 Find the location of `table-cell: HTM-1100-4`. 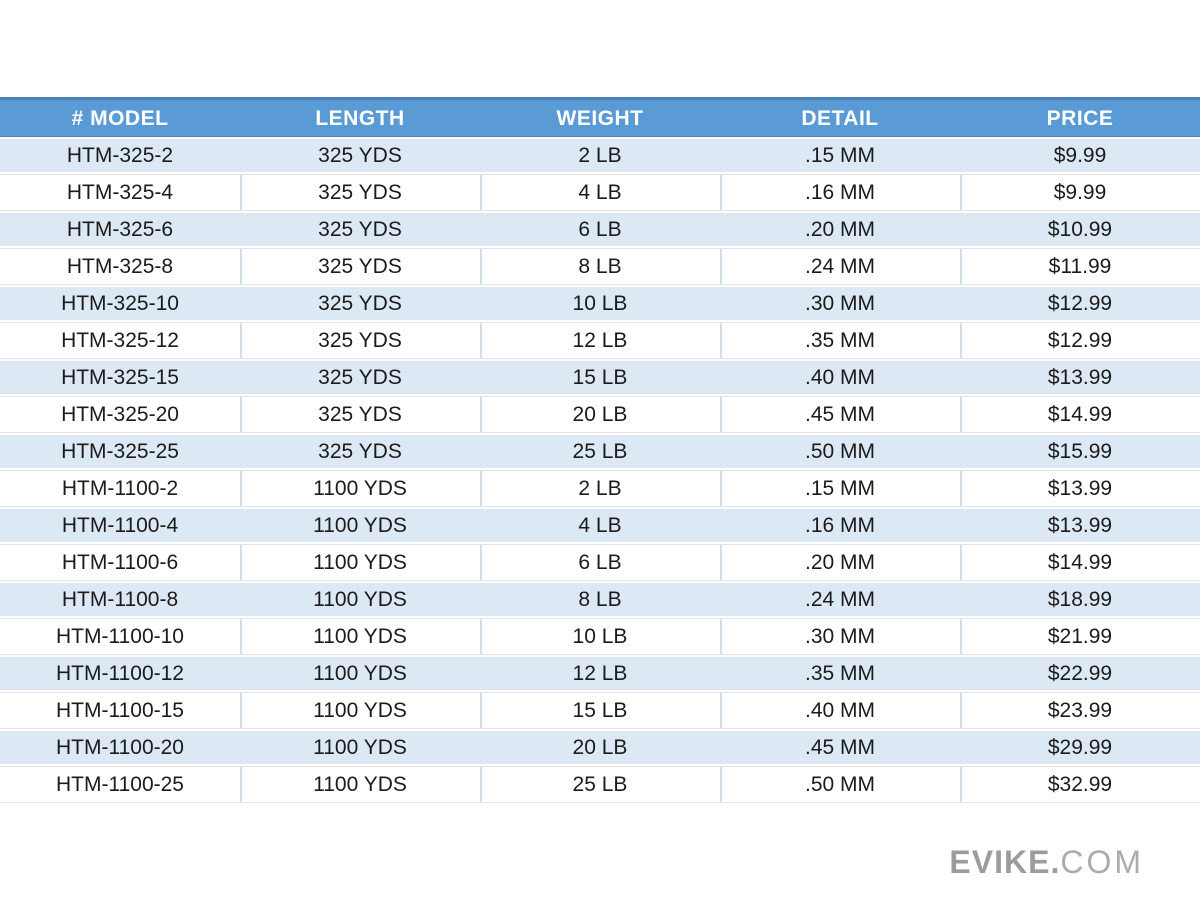

table-cell: HTM-1100-4 is located at coordinates (120, 525).